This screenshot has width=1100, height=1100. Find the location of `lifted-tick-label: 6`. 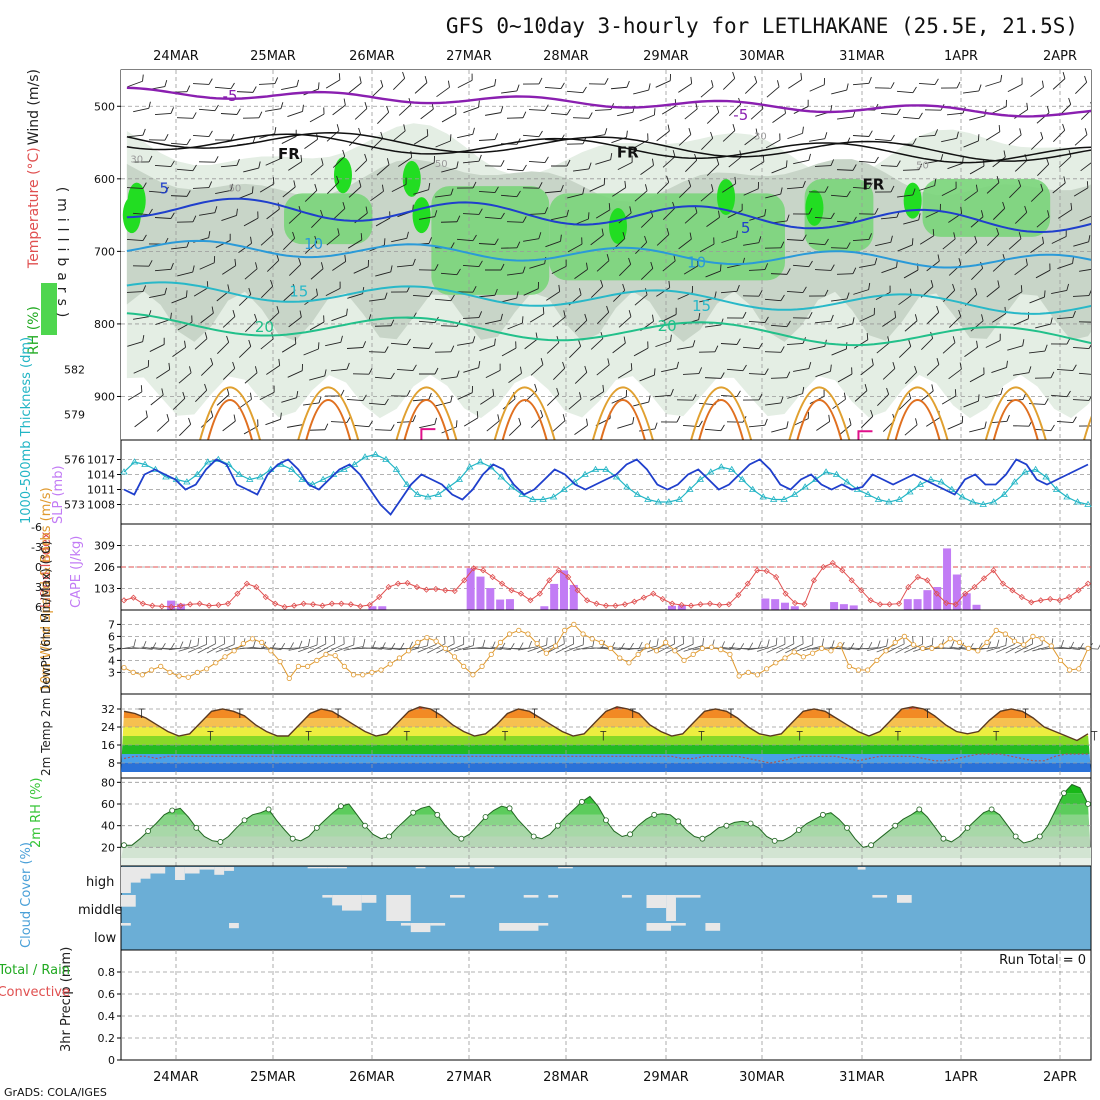

lifted-tick-label: 6 is located at coordinates (38, 607).